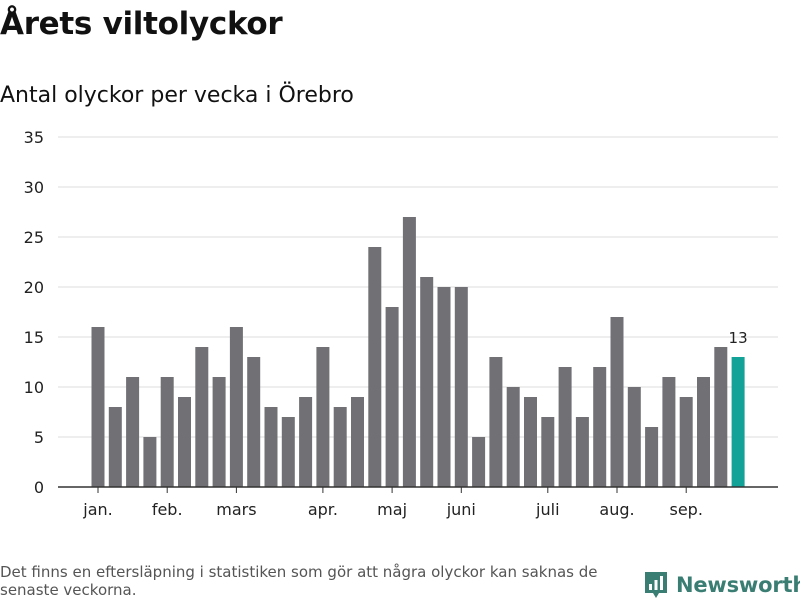  Describe the element at coordinates (461, 509) in the screenshot. I see `x-tick-label: juni` at that location.